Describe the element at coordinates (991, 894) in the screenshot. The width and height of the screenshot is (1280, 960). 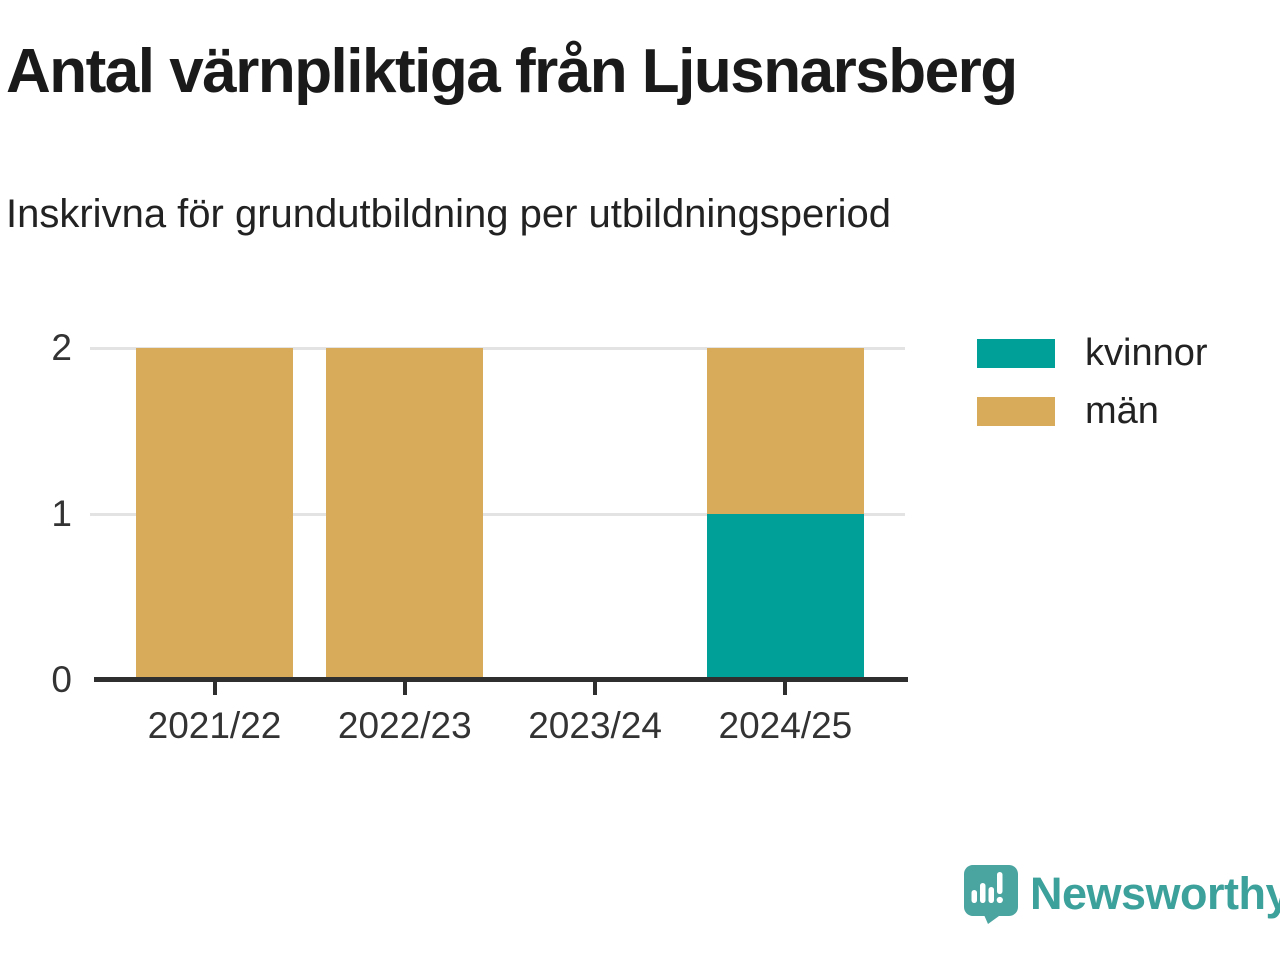
I see `newsworthy-logo-icon` at that location.